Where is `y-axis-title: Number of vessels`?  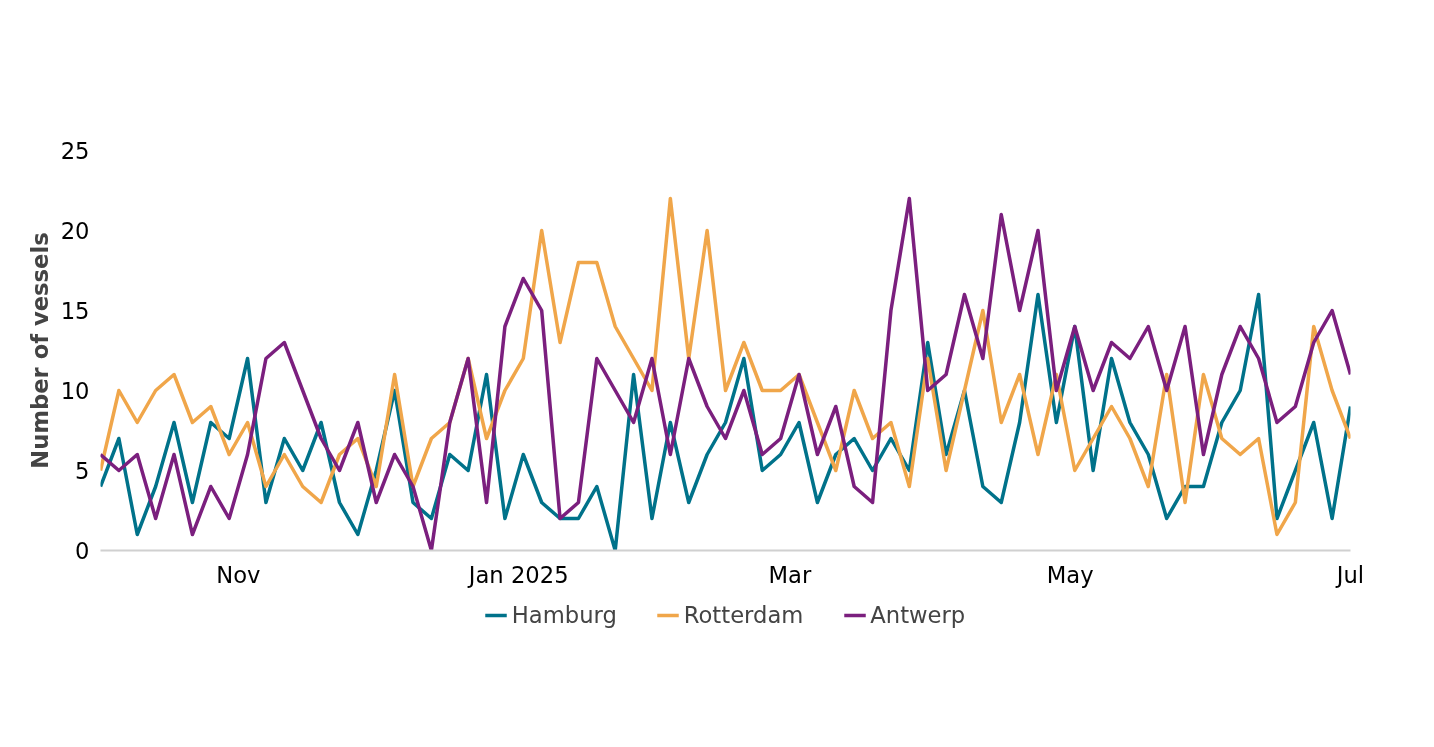
y-axis-title: Number of vessels is located at coordinates (39, 350).